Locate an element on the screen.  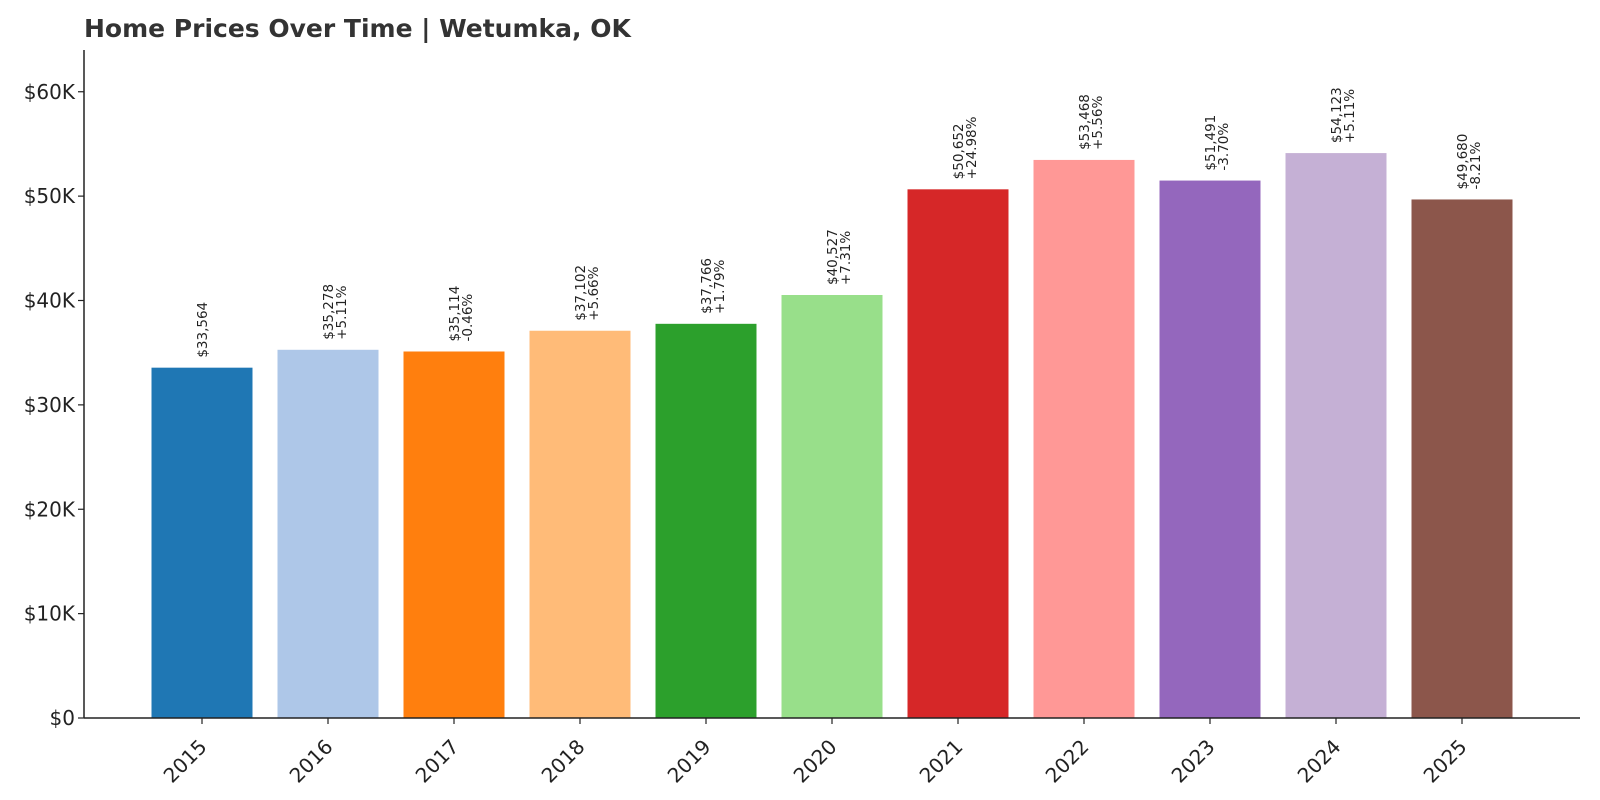
x-tick-label: 2020 is located at coordinates (815, 761).